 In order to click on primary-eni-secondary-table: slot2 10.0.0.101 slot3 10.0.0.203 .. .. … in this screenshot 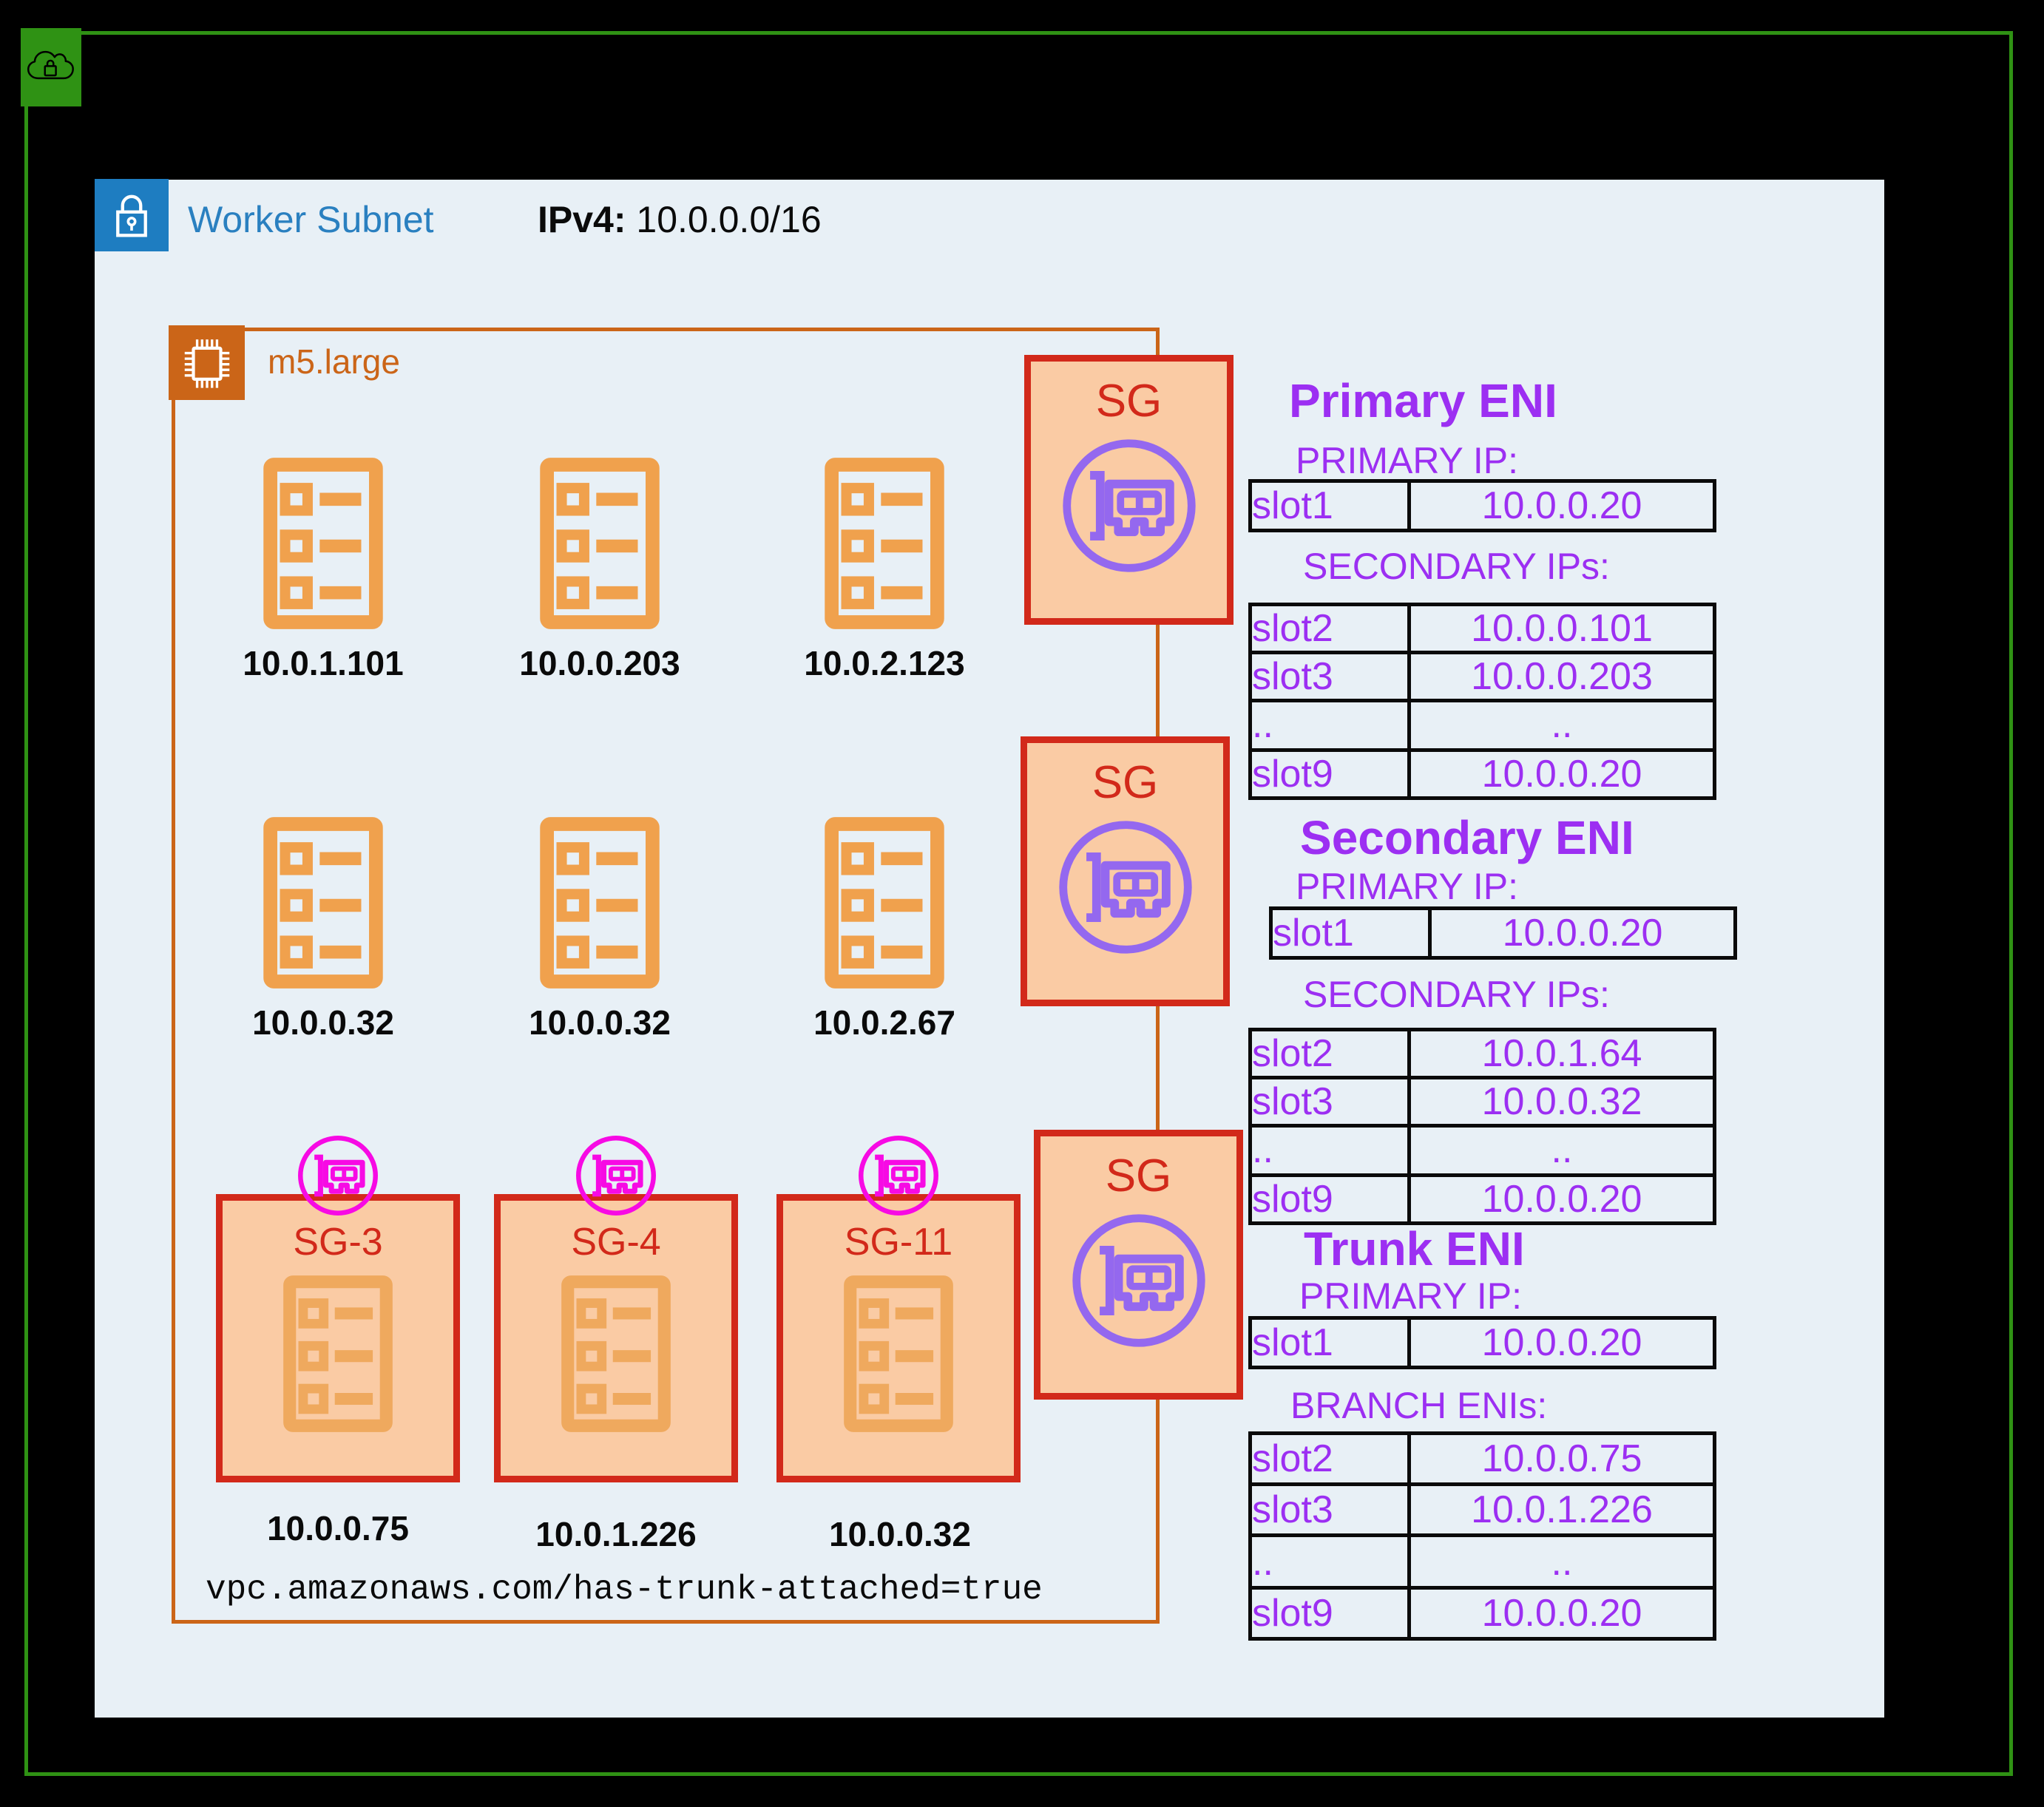, I will do `click(1482, 702)`.